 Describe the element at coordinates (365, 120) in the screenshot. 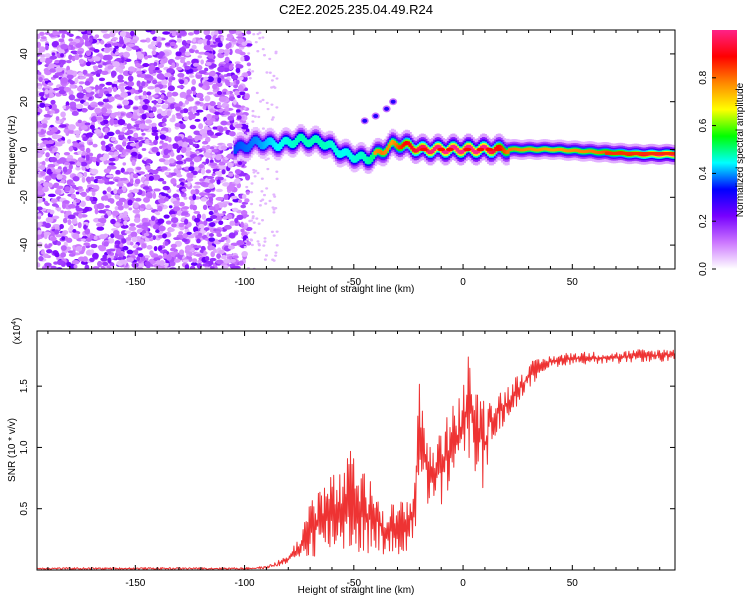

I see `side-branch-point` at that location.